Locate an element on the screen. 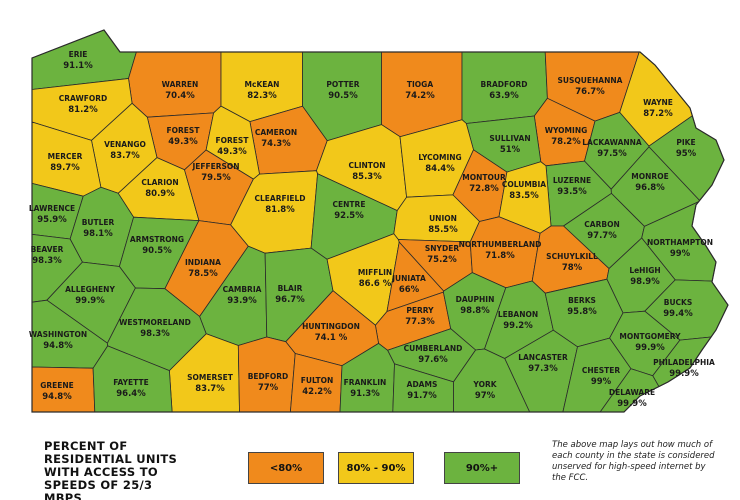 Image resolution: width=740 pixels, height=500 pixels. county-name: BEAVER is located at coordinates (47, 249).